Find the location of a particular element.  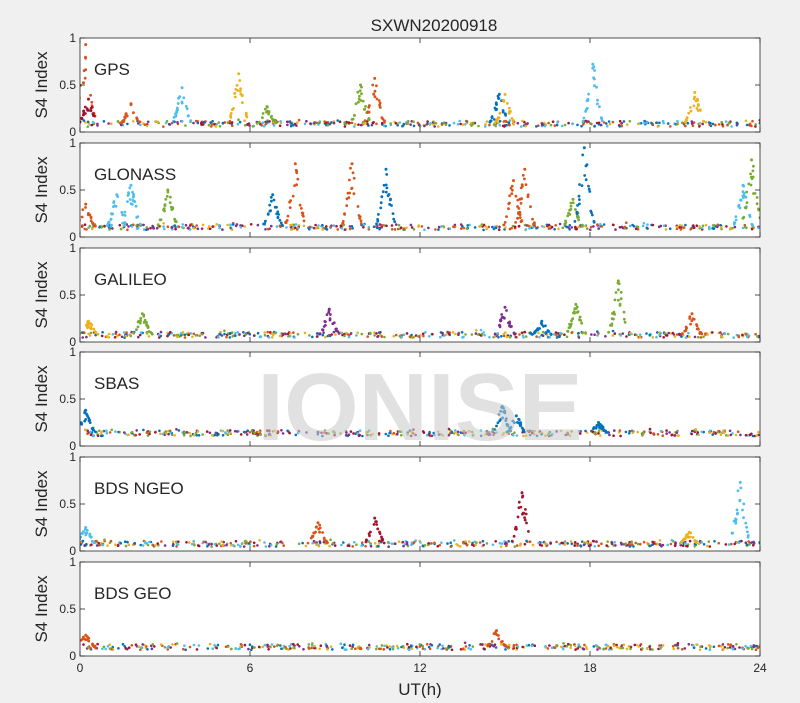

data-point-peak is located at coordinates (695, 92).